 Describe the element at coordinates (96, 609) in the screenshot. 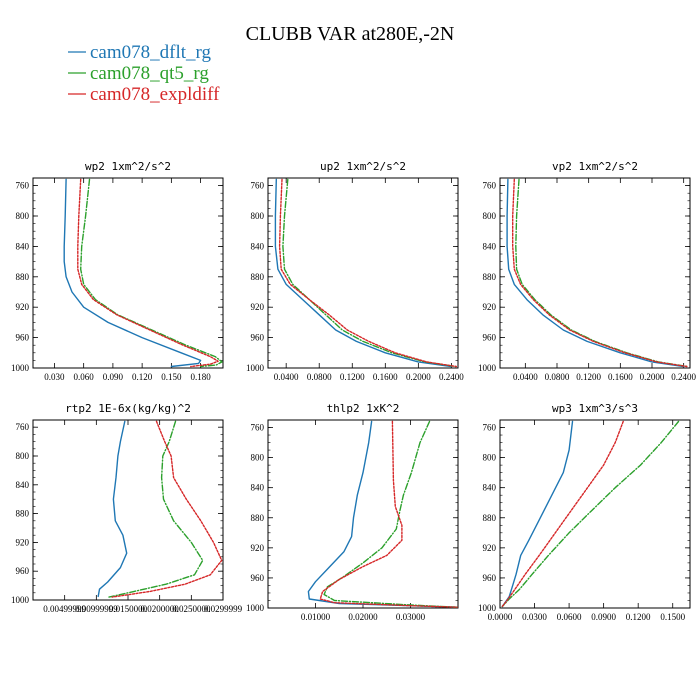

I see `x-tick-label: 0.00999999` at that location.